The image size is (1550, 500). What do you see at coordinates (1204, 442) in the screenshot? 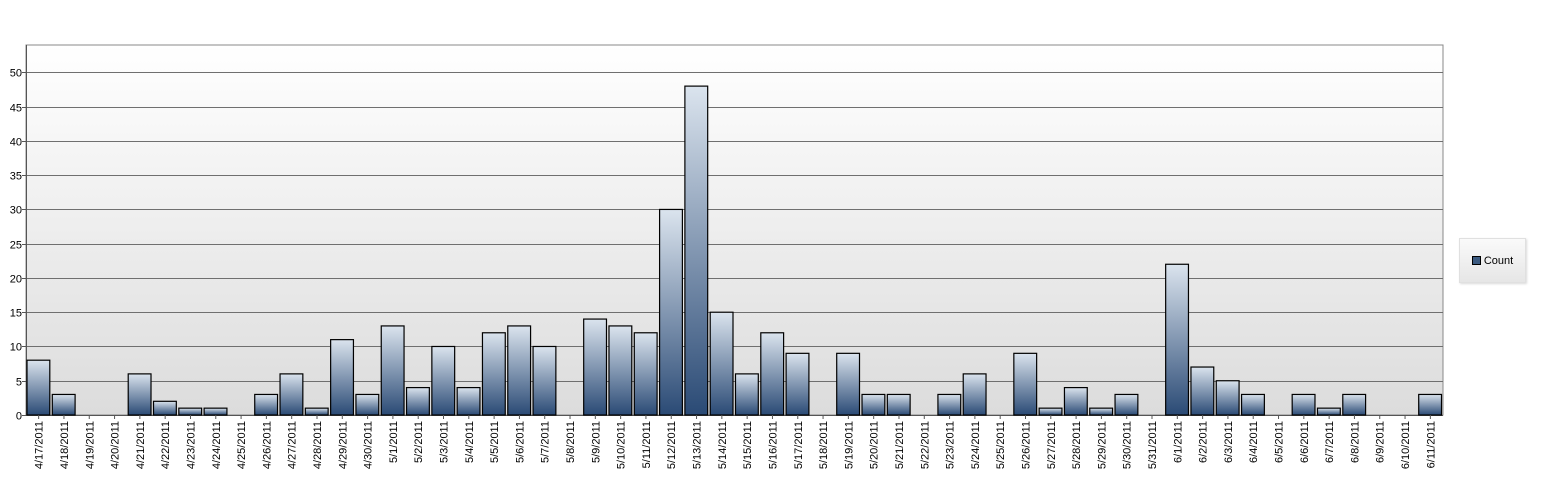
I see `x-tick-label: 6/2/2011` at bounding box center [1204, 442].